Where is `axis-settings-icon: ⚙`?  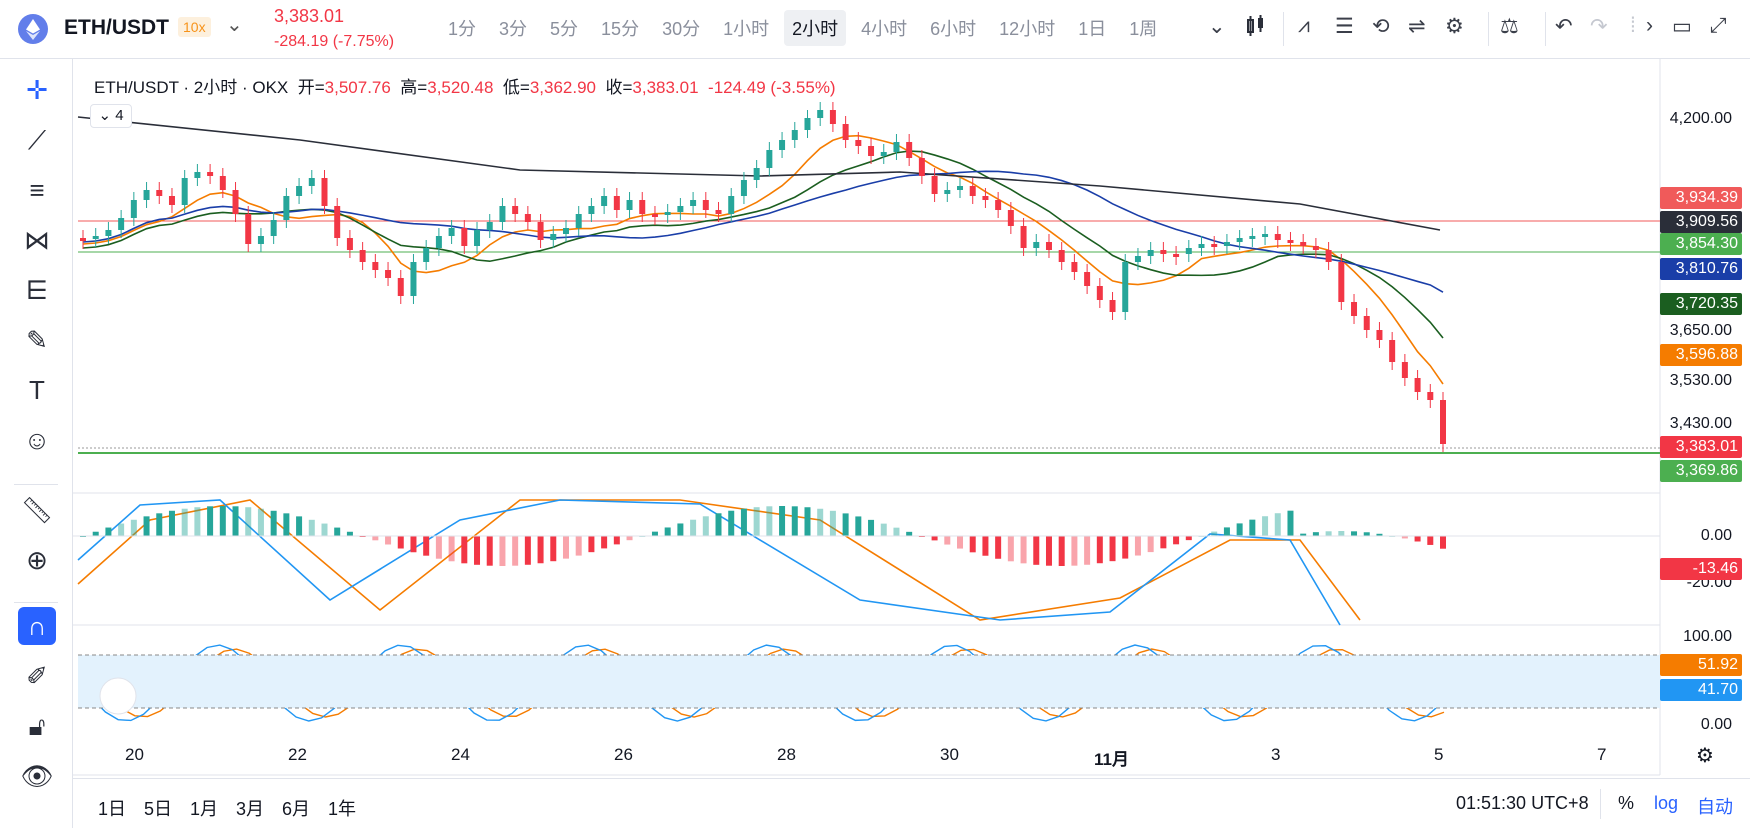
axis-settings-icon: ⚙ is located at coordinates (1705, 756).